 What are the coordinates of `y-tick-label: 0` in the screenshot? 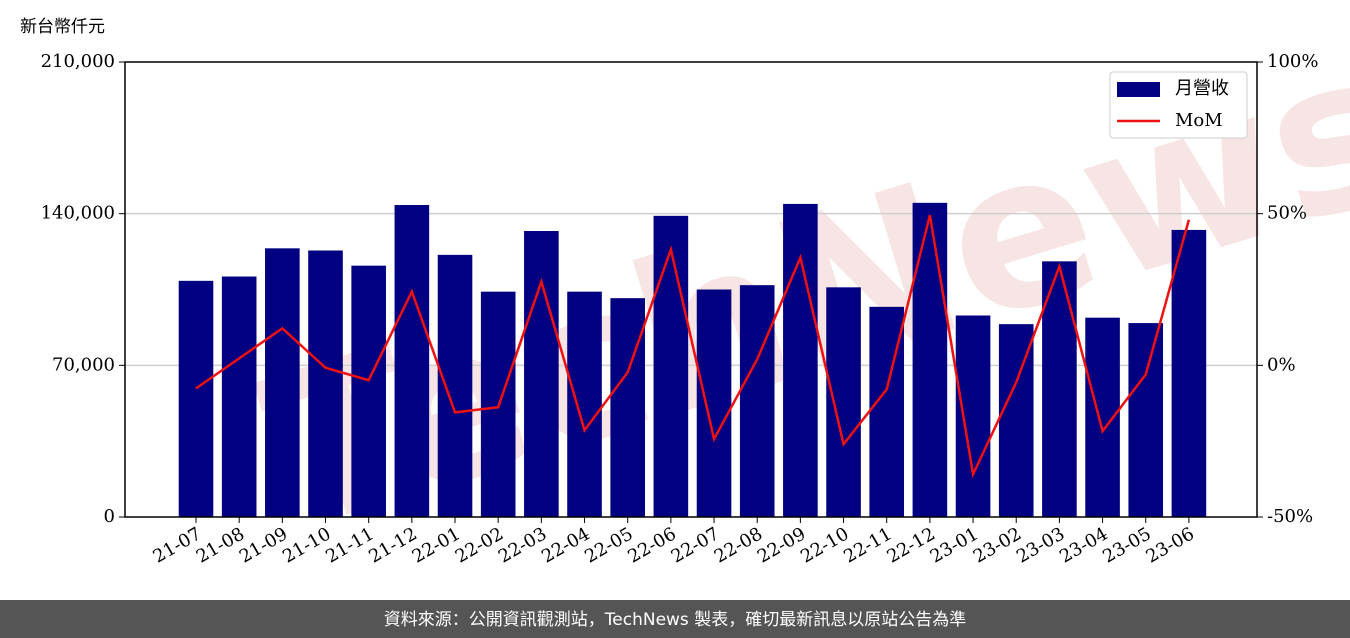 It's located at (109, 516).